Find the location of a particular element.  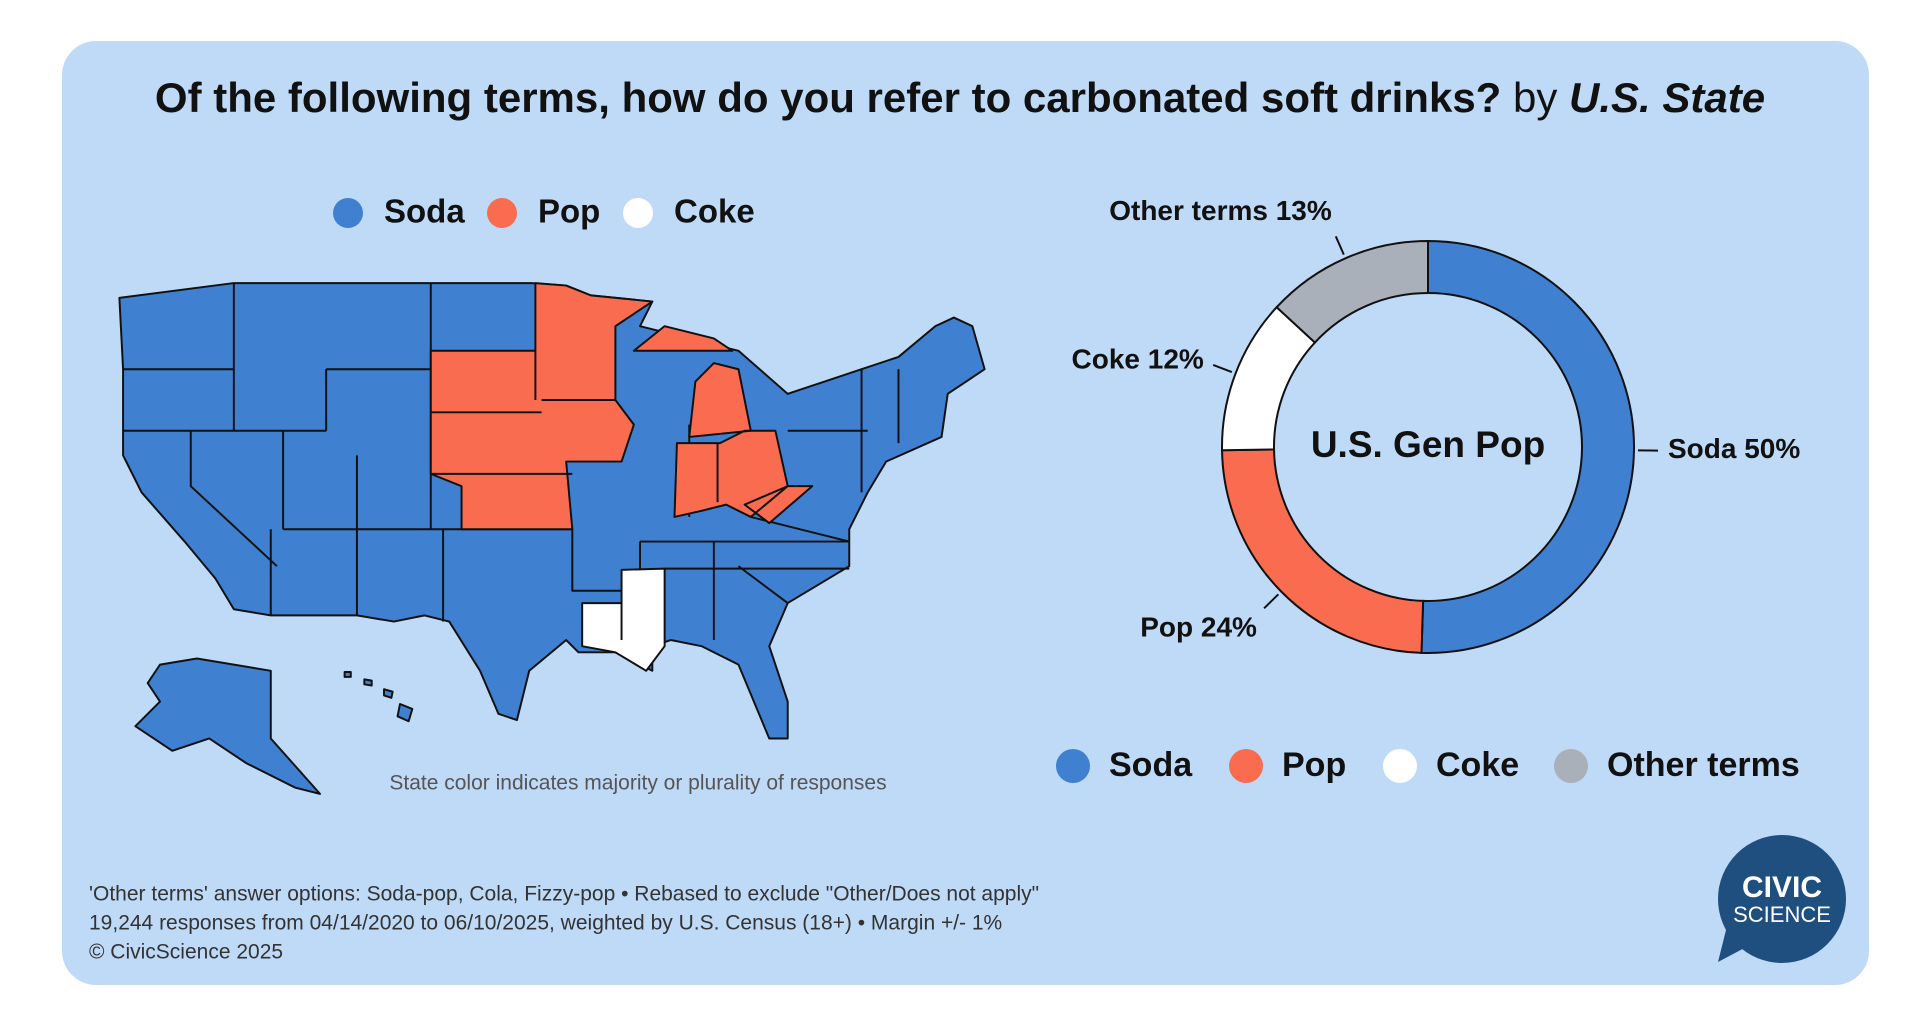

donut-label-name: Other terms is located at coordinates (1188, 211).